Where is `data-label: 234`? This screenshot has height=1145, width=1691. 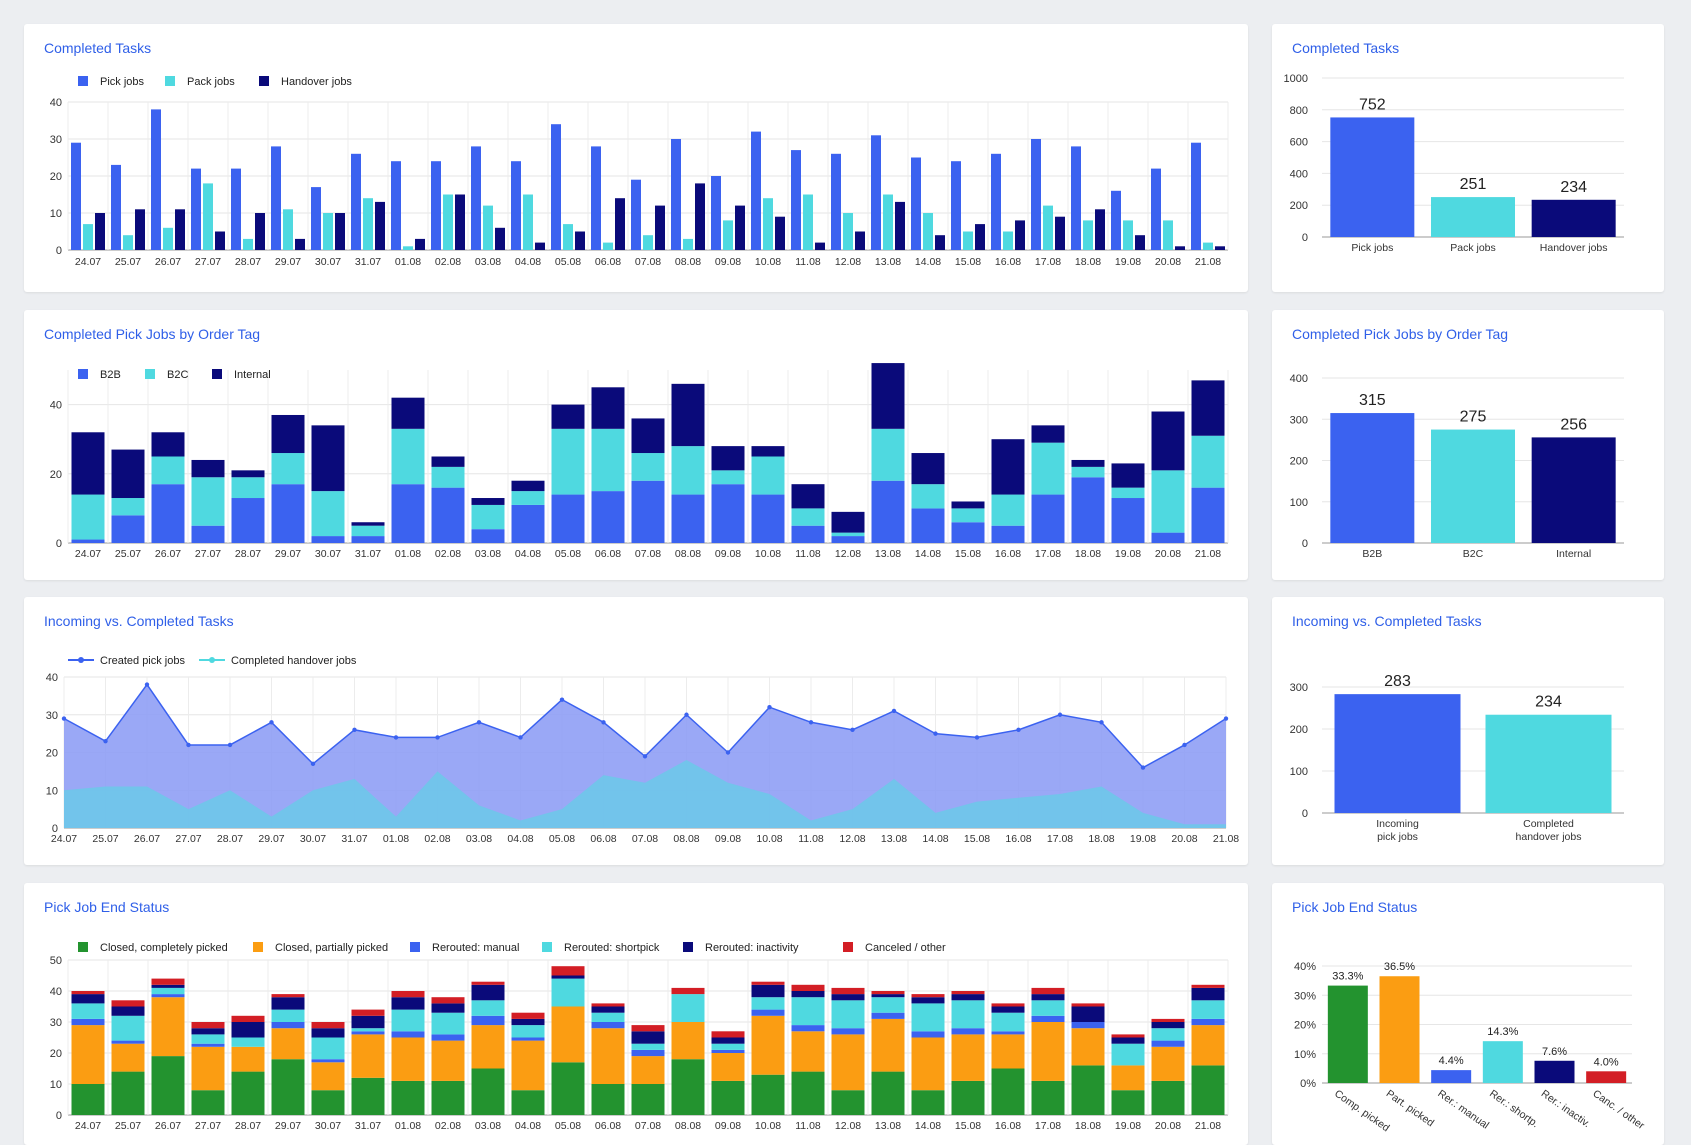
data-label: 234 is located at coordinates (1548, 702).